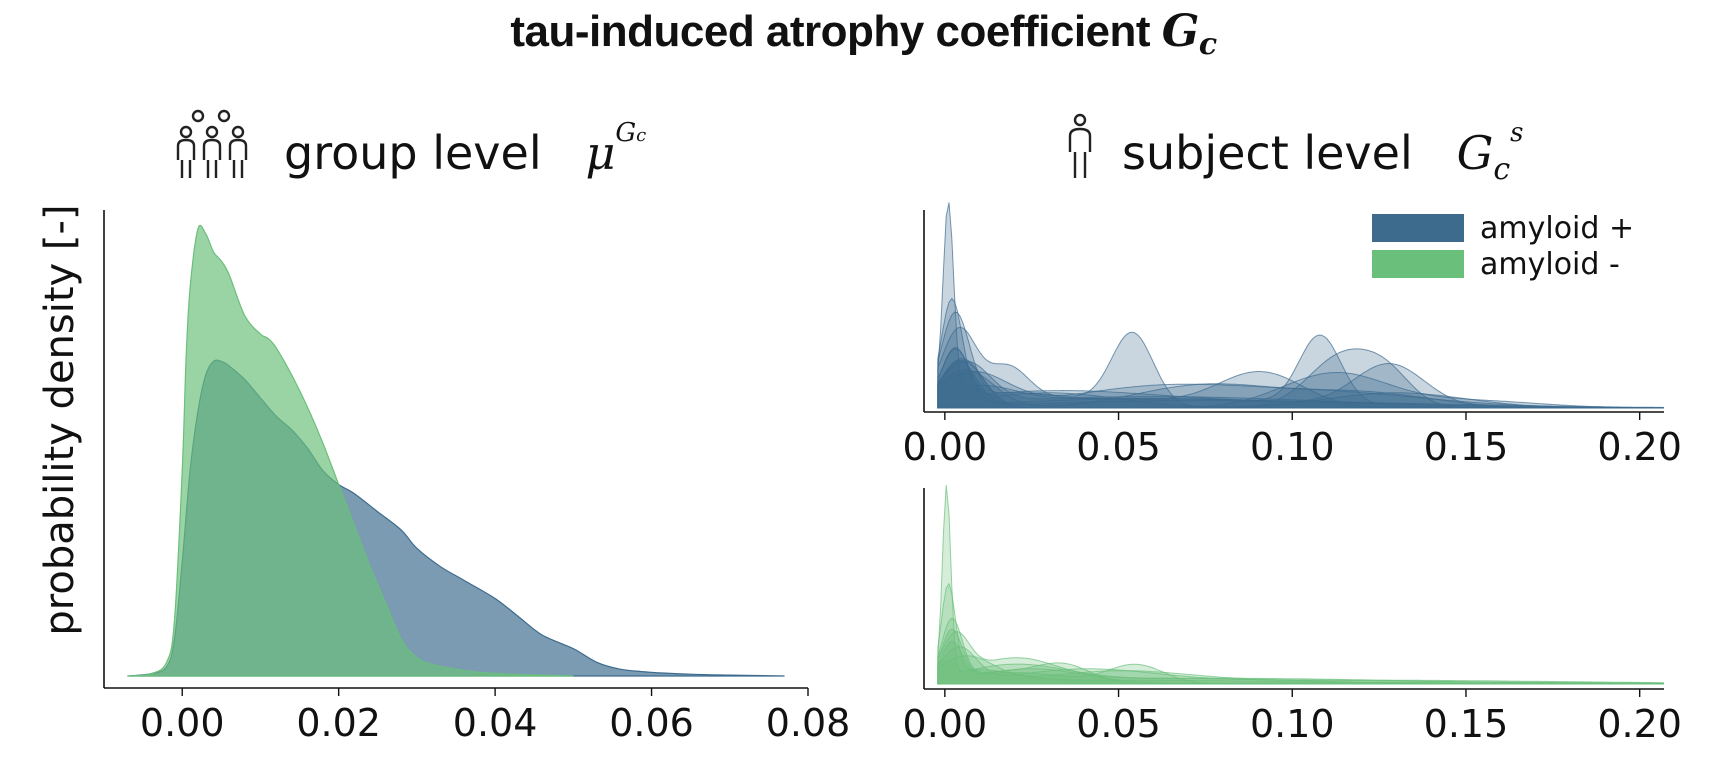 The width and height of the screenshot is (1727, 775). What do you see at coordinates (651, 723) in the screenshot?
I see `group-x-tick-label: 0.06` at bounding box center [651, 723].